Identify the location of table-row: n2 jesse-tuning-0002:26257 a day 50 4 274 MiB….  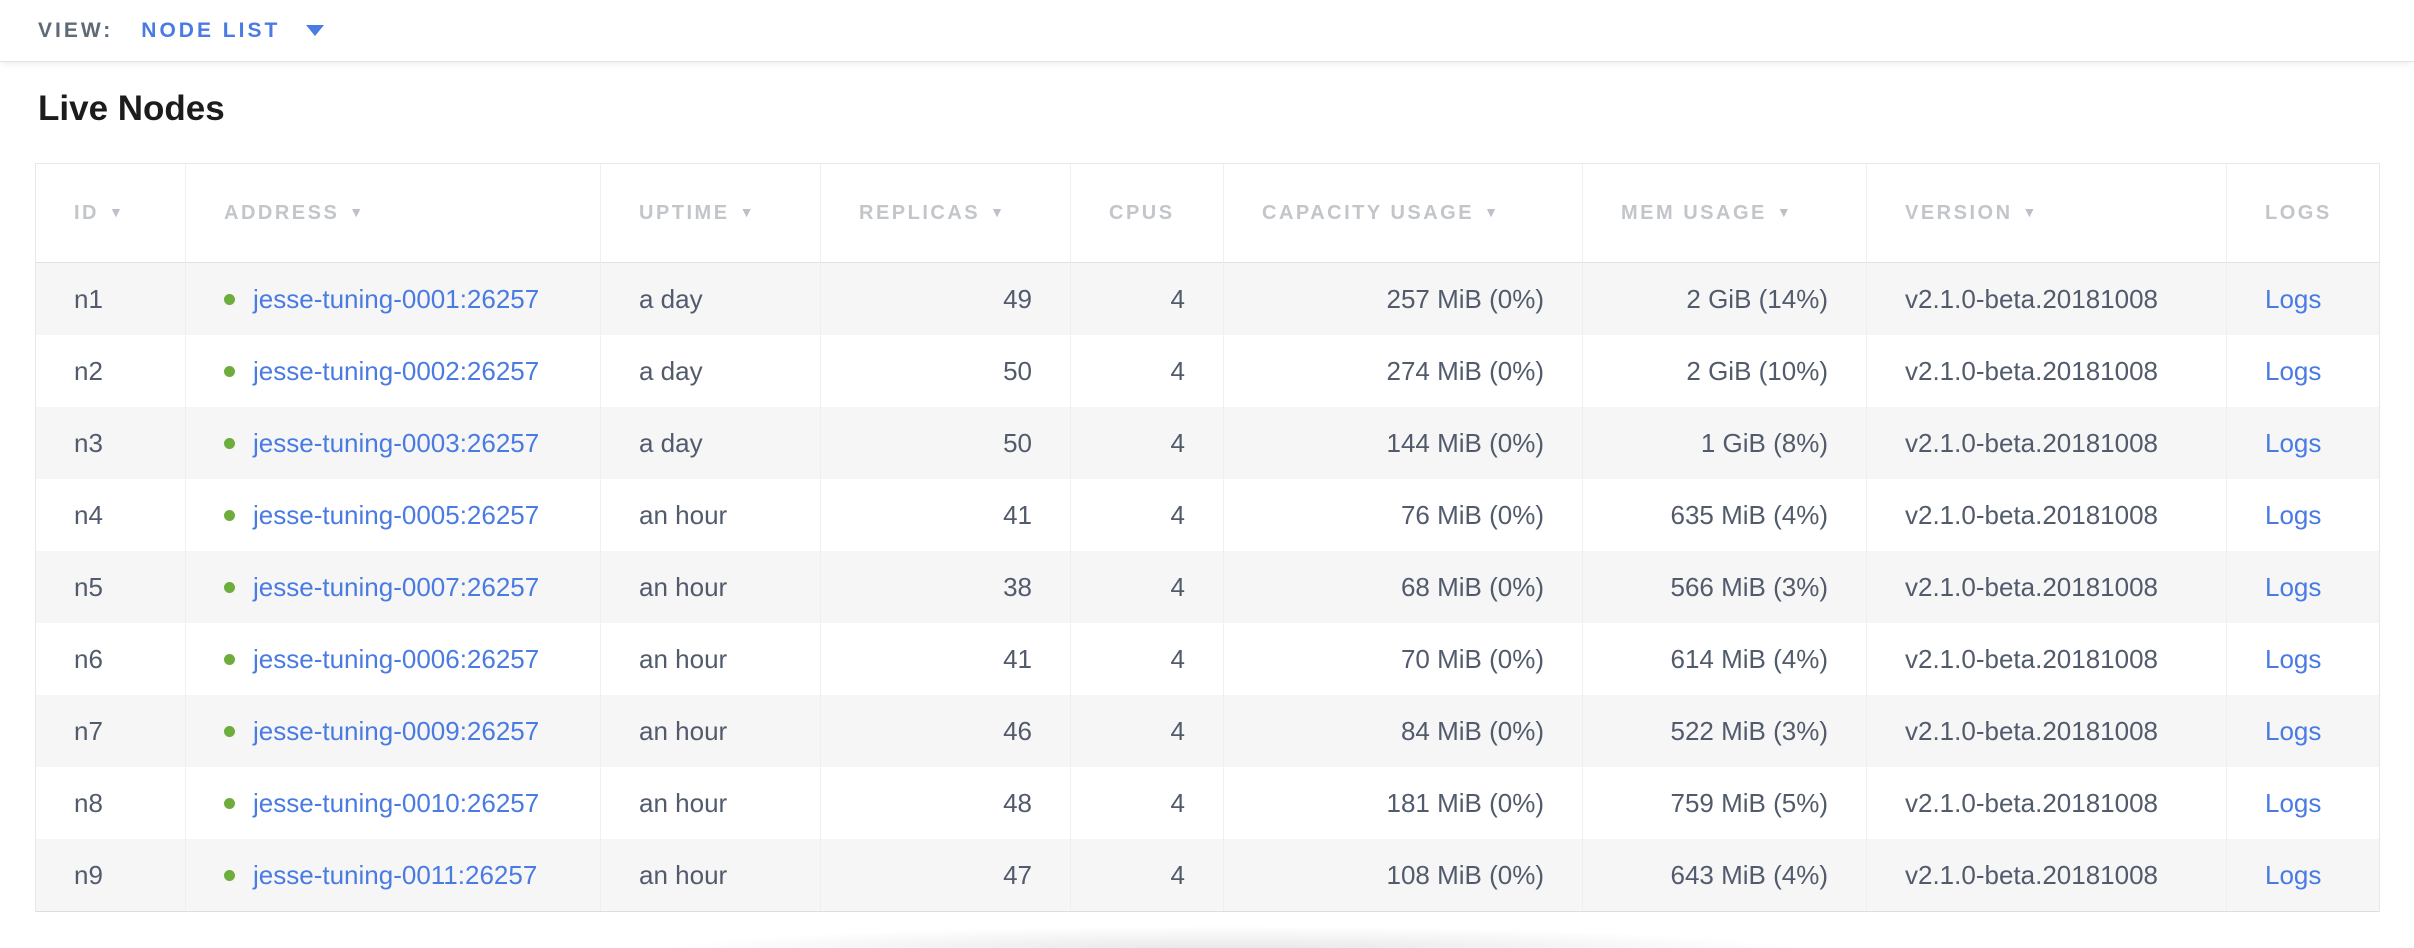
(1207, 371).